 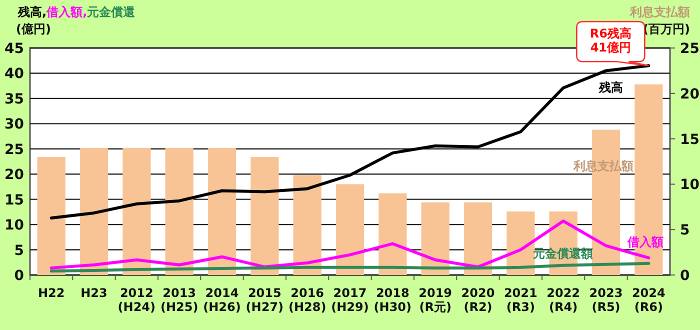 I want to click on x-tick-label: 2016 (H28), so click(x=307, y=300).